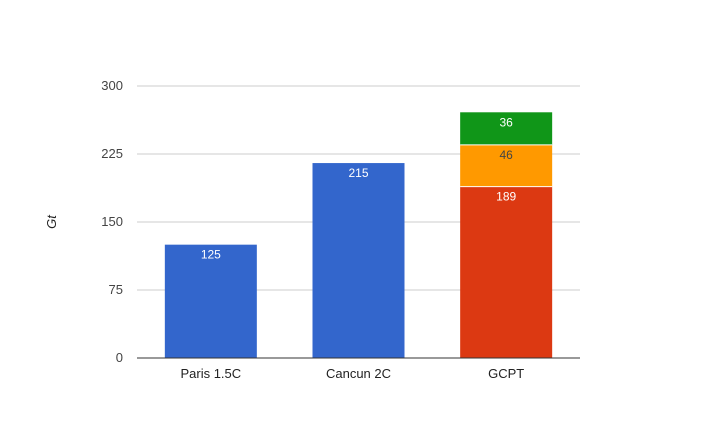 The height and width of the screenshot is (444, 718). What do you see at coordinates (112, 221) in the screenshot?
I see `y-tick-label: 150` at bounding box center [112, 221].